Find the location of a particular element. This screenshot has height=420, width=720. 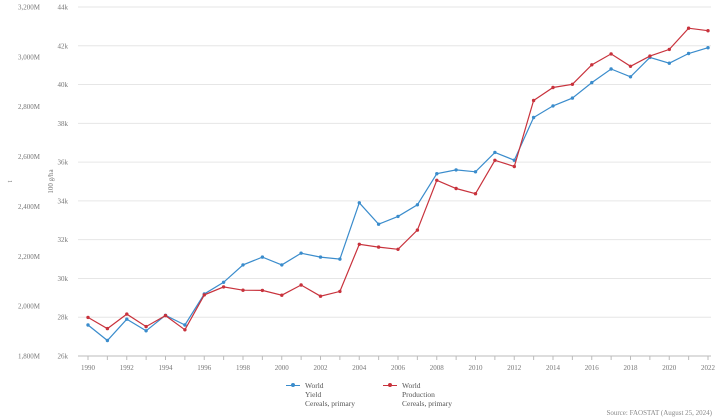

legend-swatch-production is located at coordinates (389, 385).